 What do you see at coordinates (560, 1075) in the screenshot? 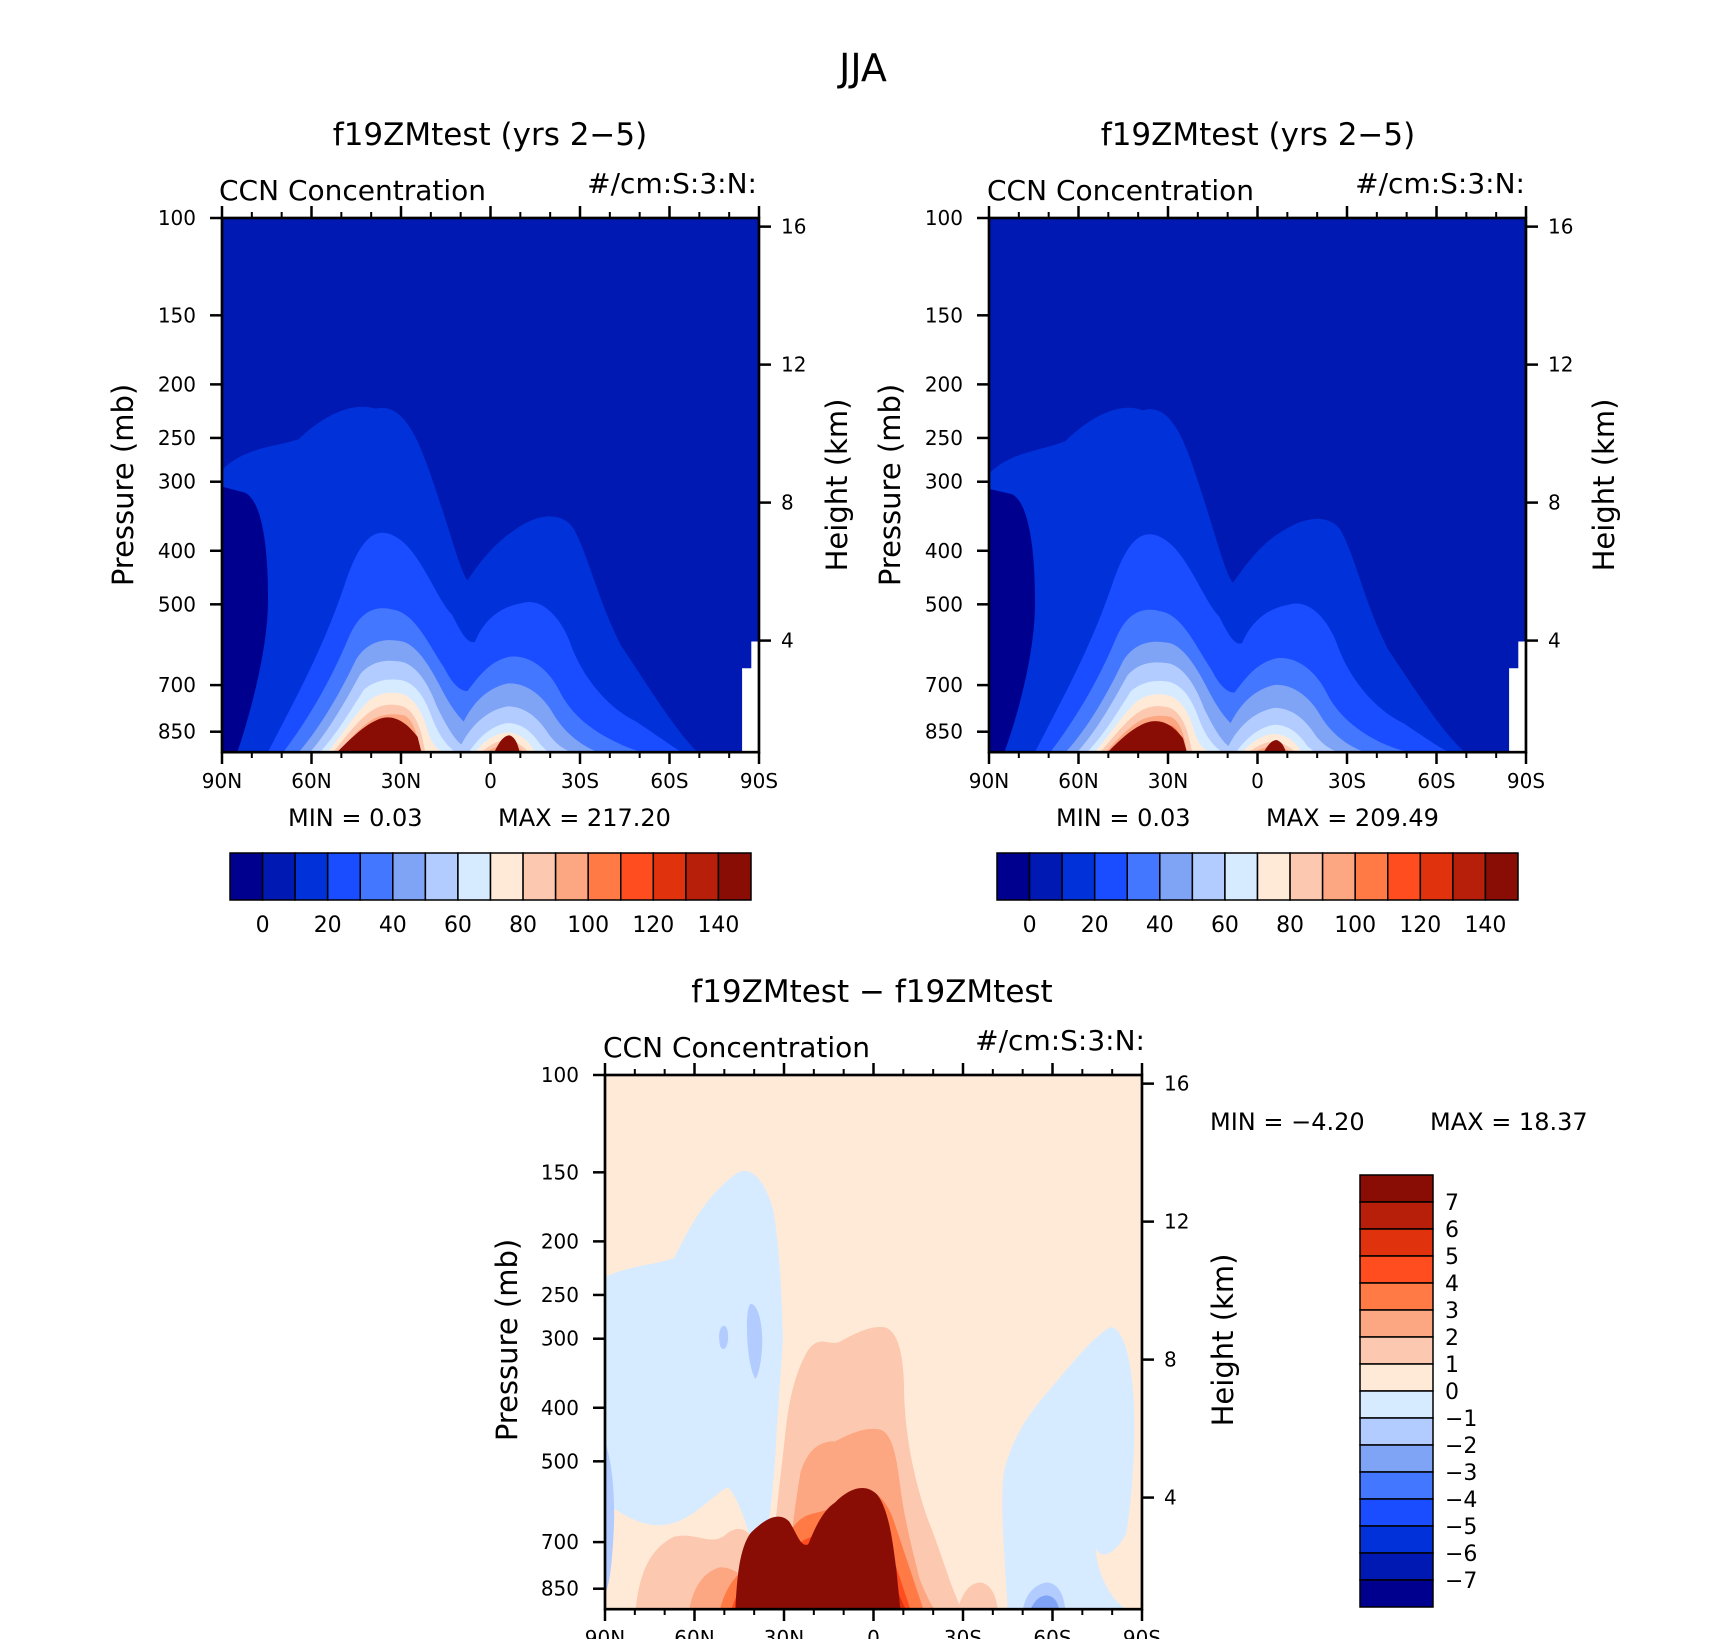
I see `y-tick-label: 100` at bounding box center [560, 1075].